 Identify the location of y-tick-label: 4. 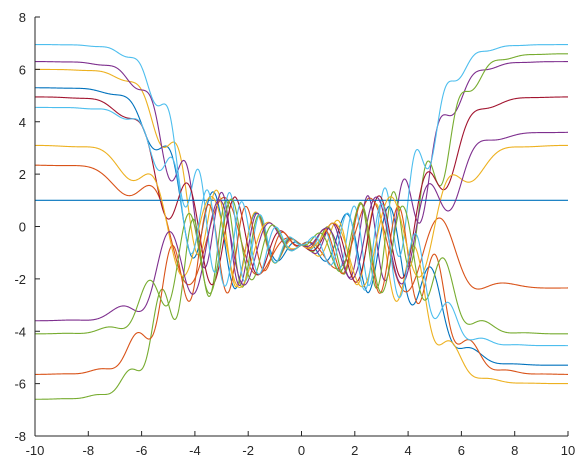
(22, 122).